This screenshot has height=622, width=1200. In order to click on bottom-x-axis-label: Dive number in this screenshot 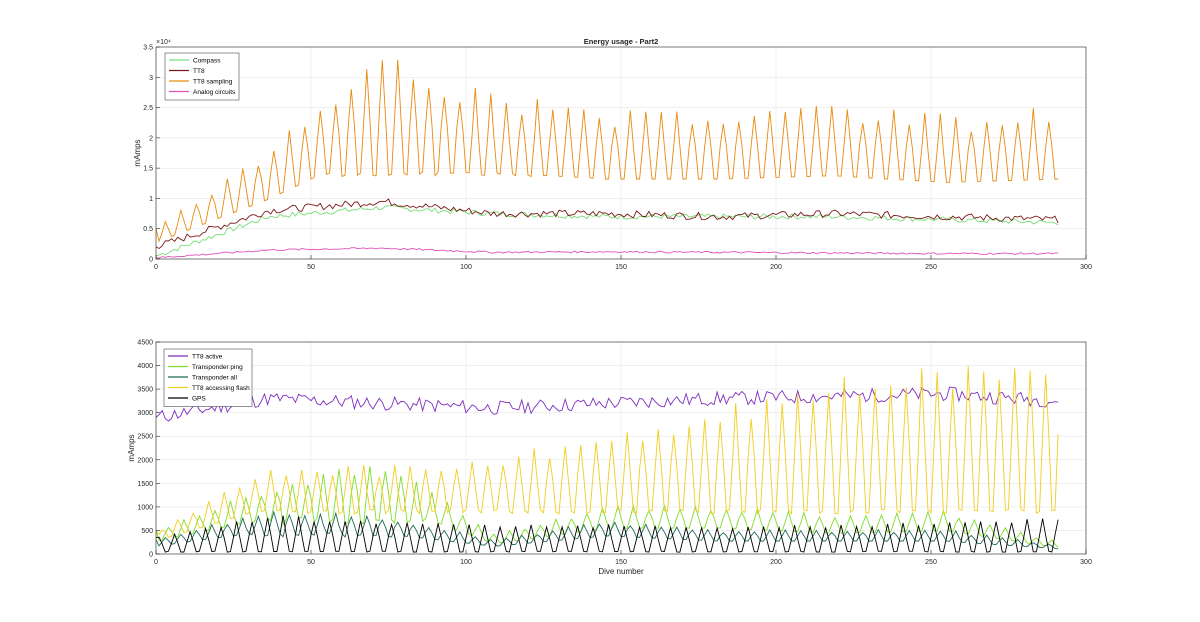, I will do `click(621, 571)`.